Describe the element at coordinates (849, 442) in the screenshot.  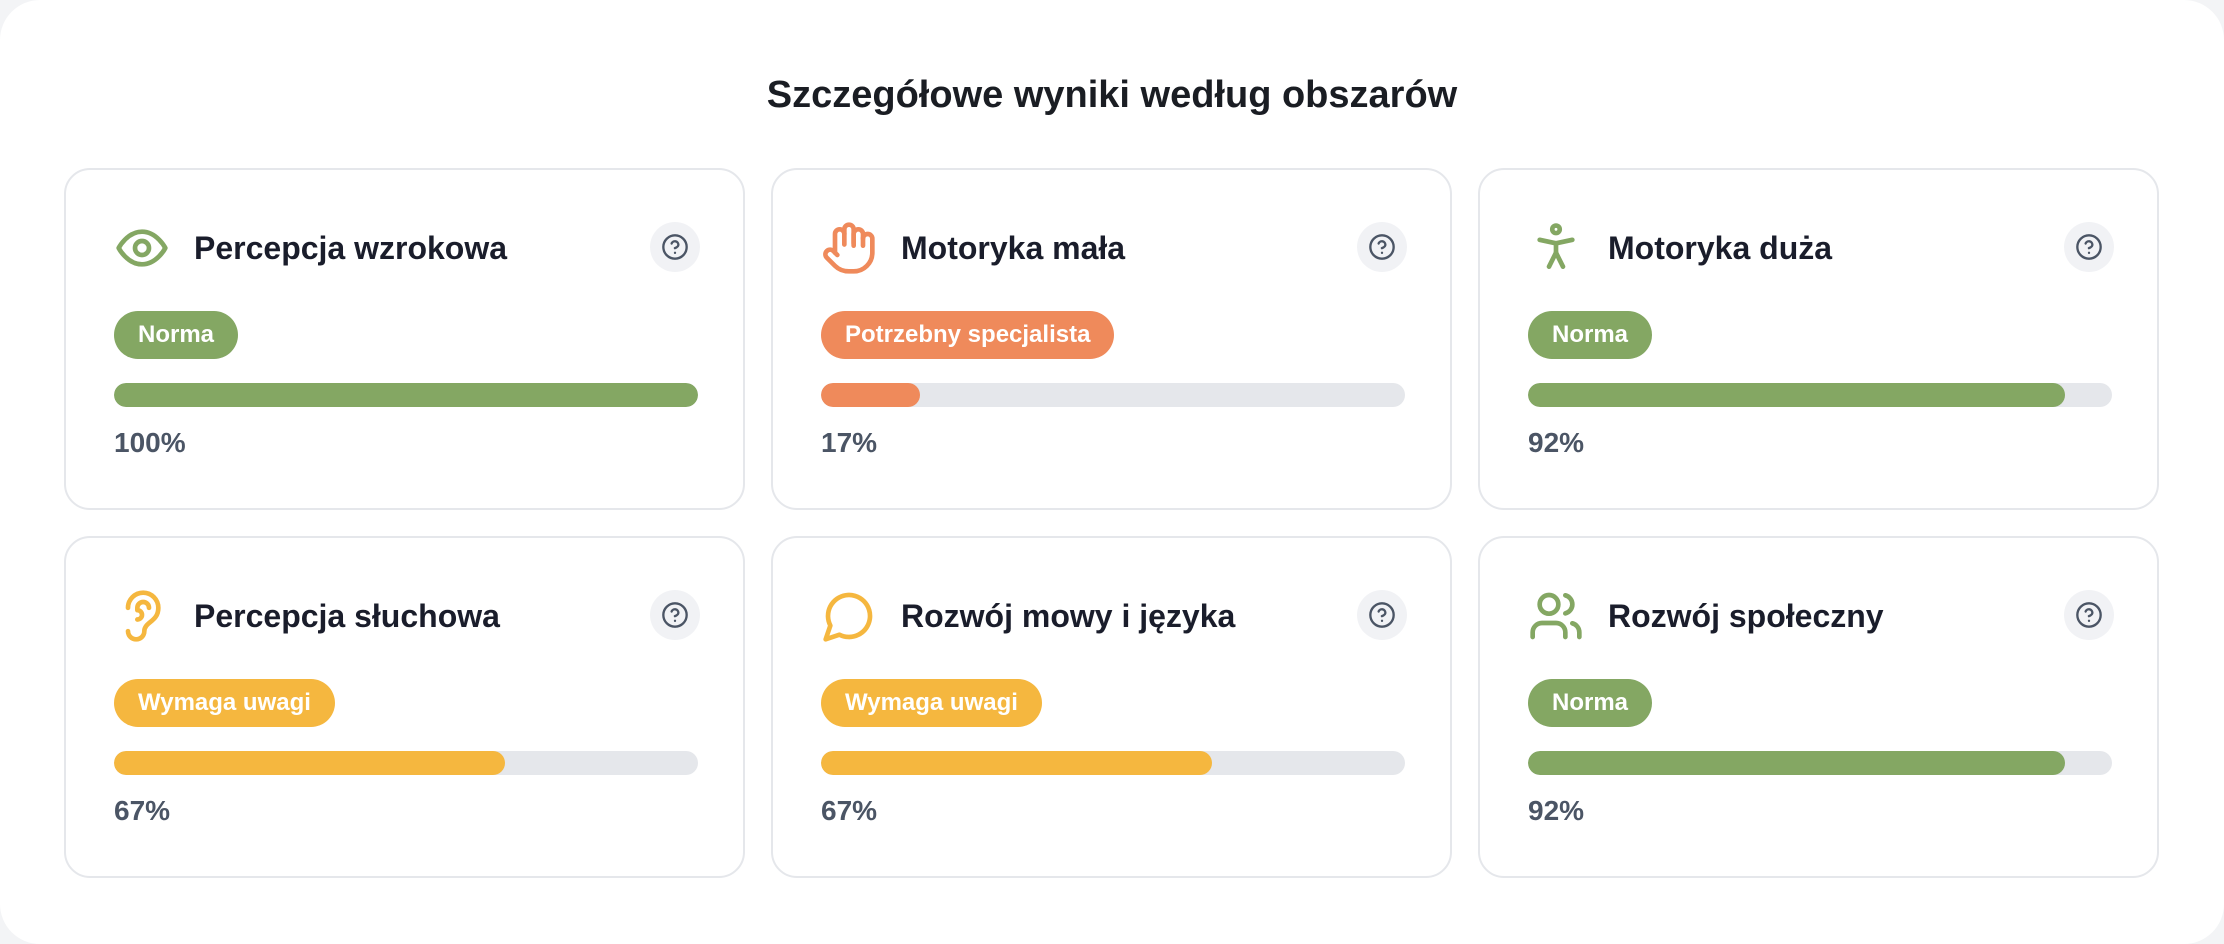
I see `percent-value: 17%` at that location.